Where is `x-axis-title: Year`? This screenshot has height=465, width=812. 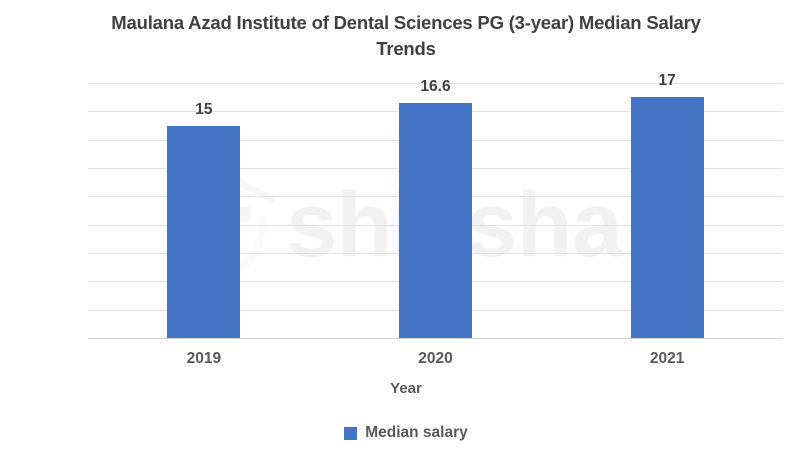
x-axis-title: Year is located at coordinates (406, 388).